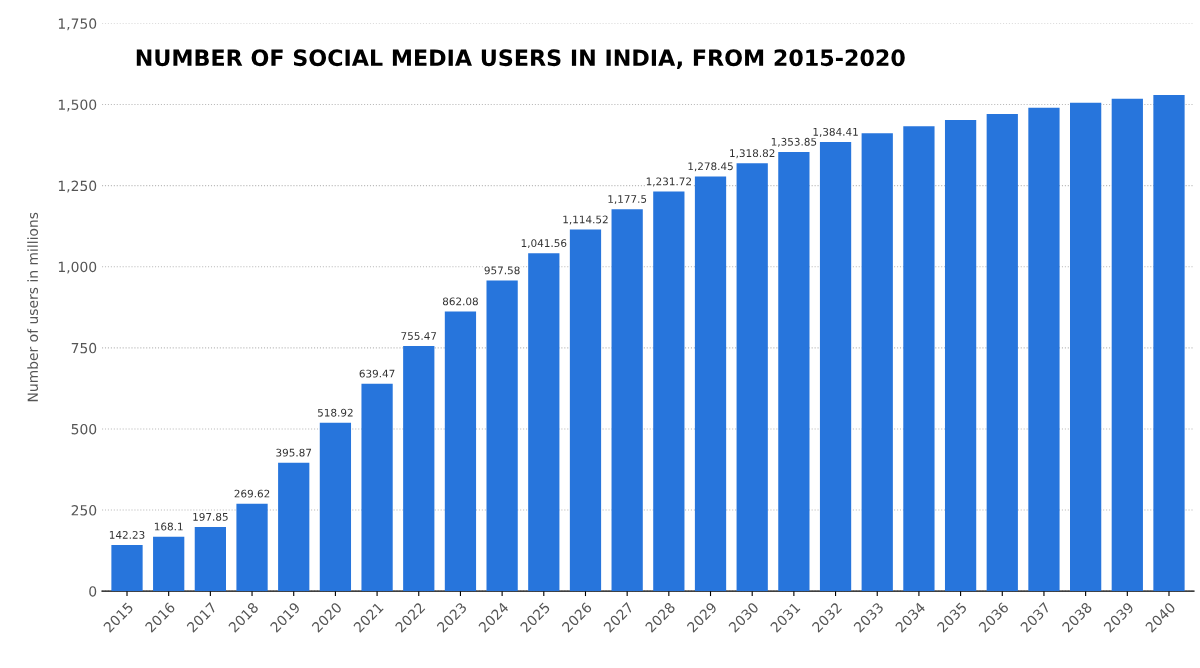 The width and height of the screenshot is (1200, 668). What do you see at coordinates (77, 267) in the screenshot?
I see `y-tick-label: 1,000` at bounding box center [77, 267].